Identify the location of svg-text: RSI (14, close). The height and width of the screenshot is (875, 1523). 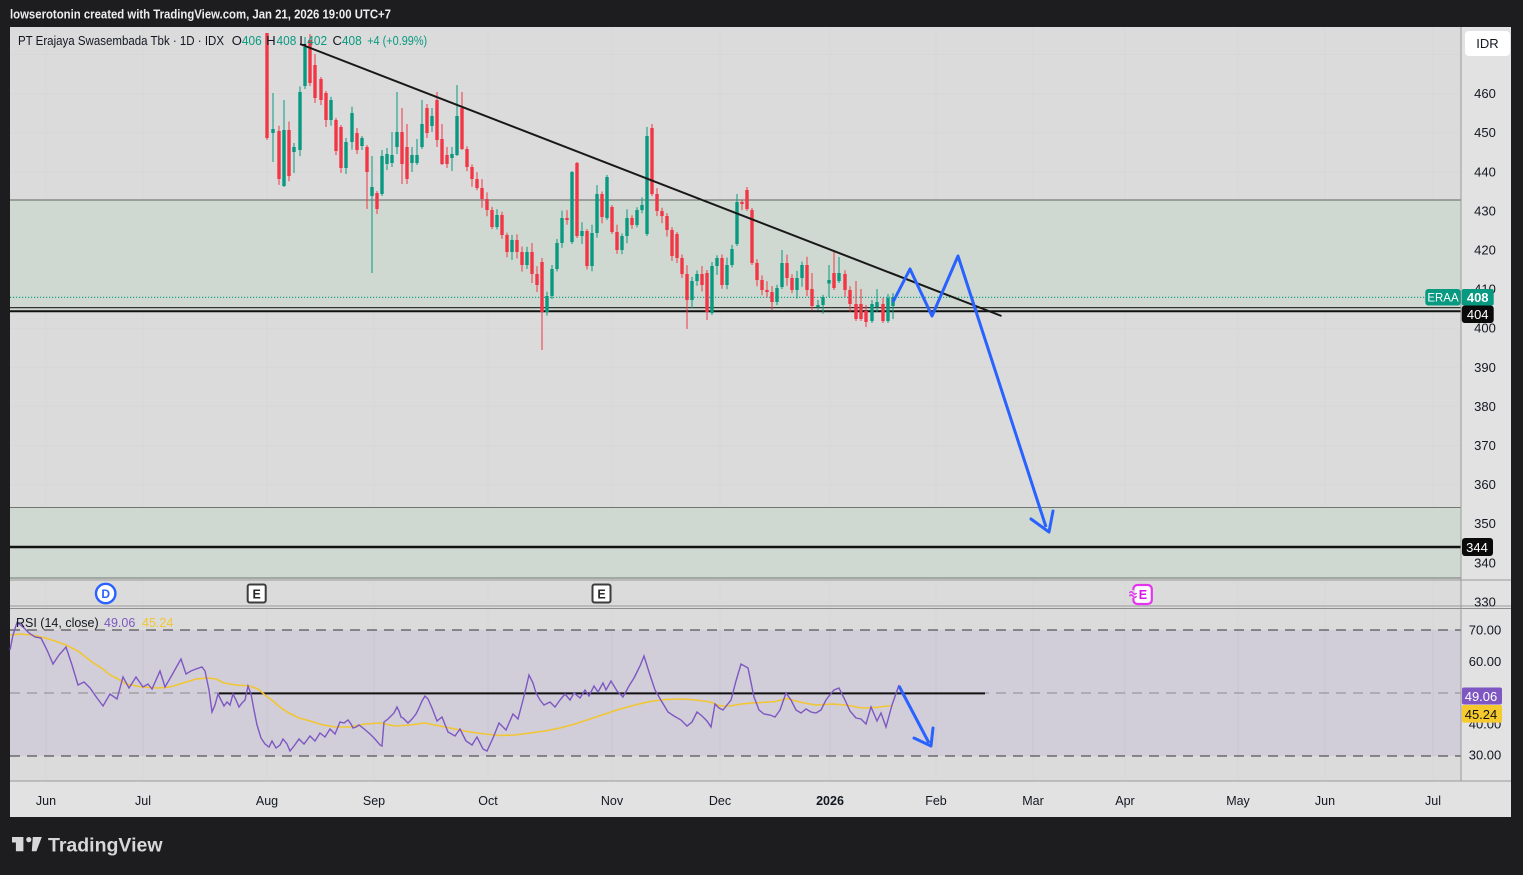
(57, 623).